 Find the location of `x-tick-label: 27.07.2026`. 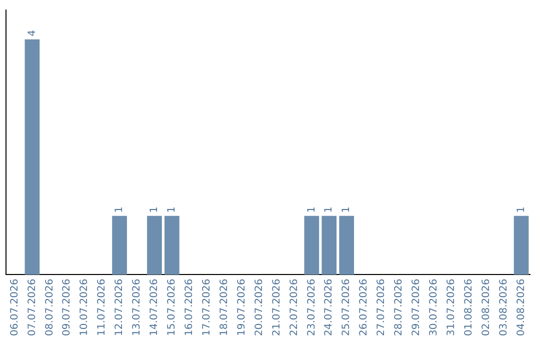

x-tick-label: 27.07.2026 is located at coordinates (382, 307).